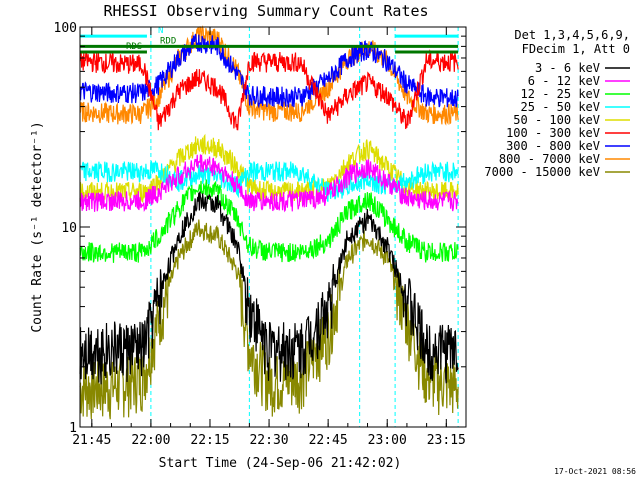 The width and height of the screenshot is (640, 480). What do you see at coordinates (160, 31) in the screenshot?
I see `flag-label-n: N` at bounding box center [160, 31].